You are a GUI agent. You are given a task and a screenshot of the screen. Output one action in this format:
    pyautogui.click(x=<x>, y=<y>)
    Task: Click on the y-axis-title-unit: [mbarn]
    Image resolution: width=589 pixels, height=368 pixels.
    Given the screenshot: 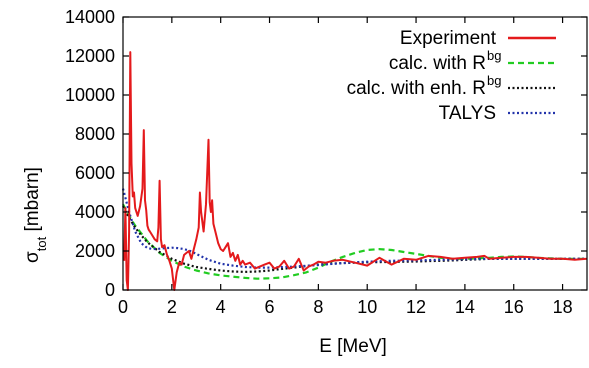 What is the action you would take?
    pyautogui.click(x=32, y=202)
    